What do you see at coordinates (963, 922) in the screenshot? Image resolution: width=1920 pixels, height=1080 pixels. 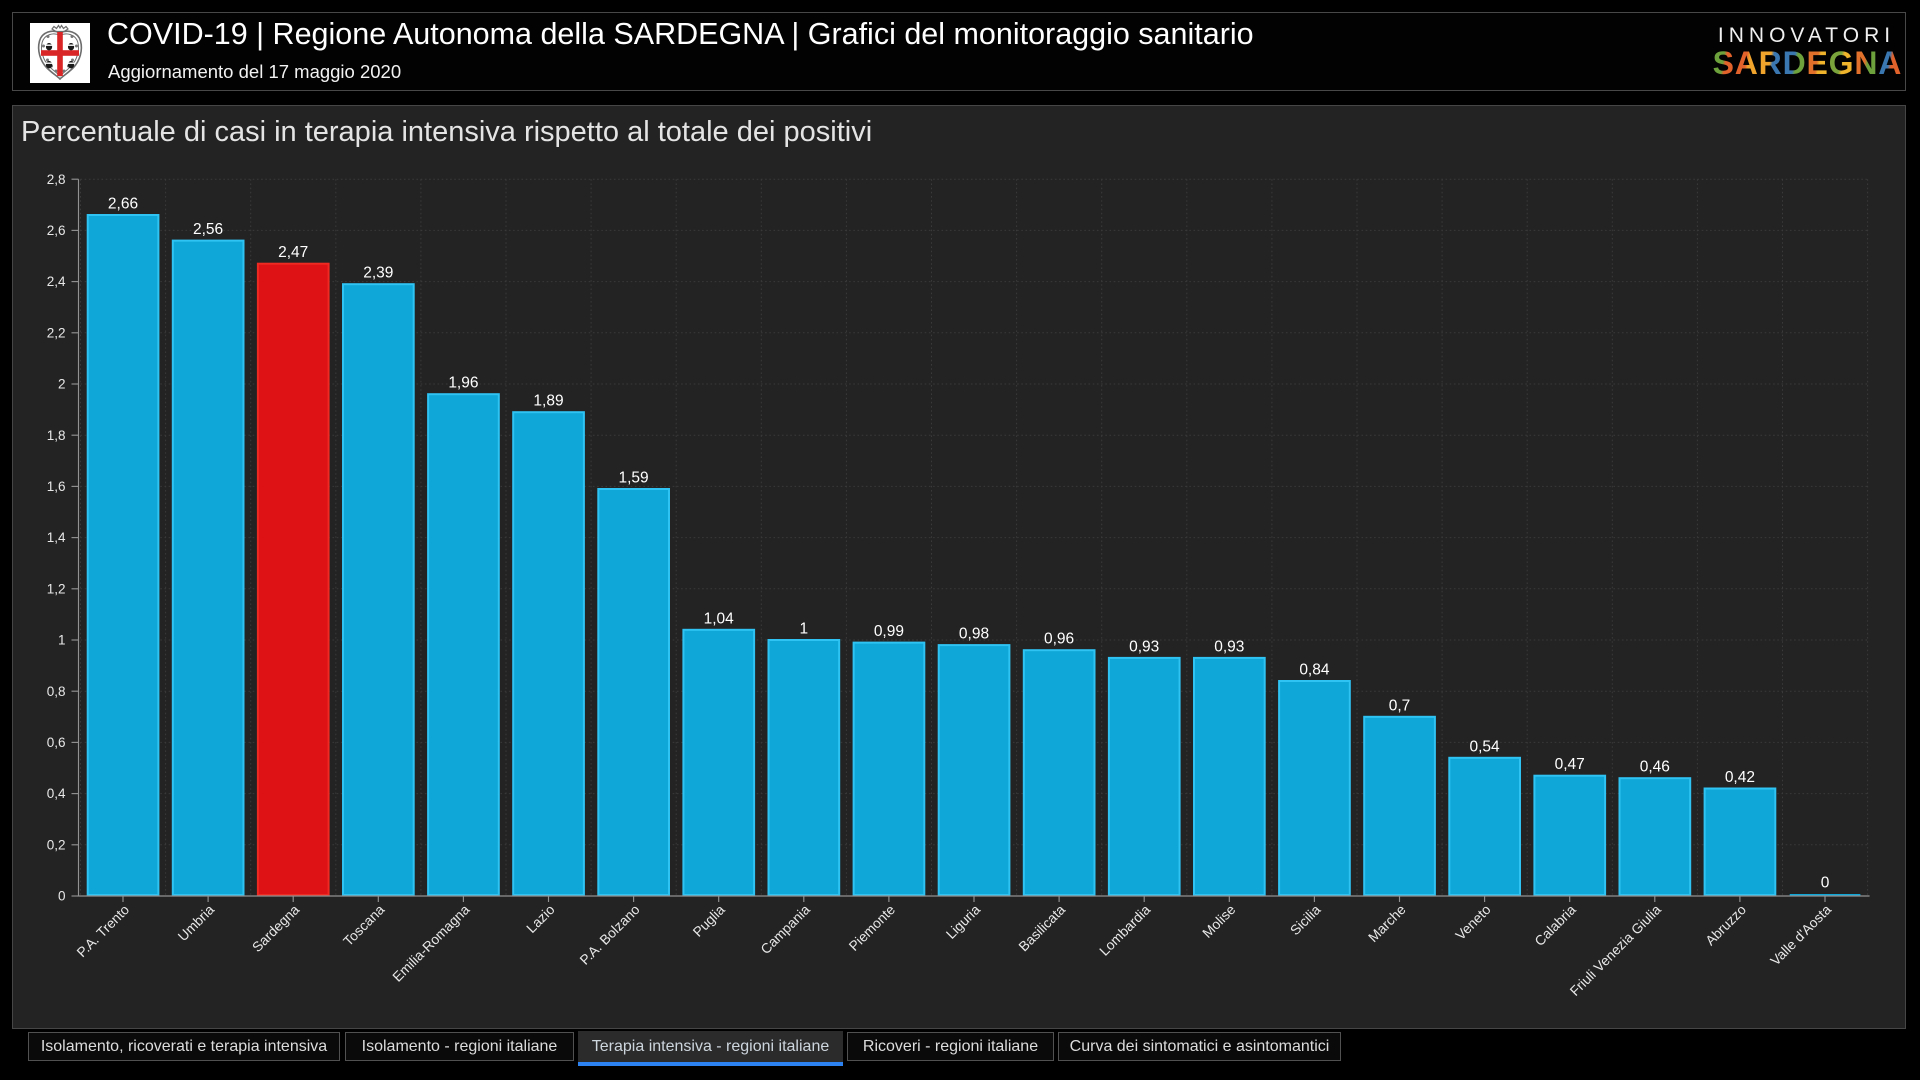 I see `svg-text: Liguria` at bounding box center [963, 922].